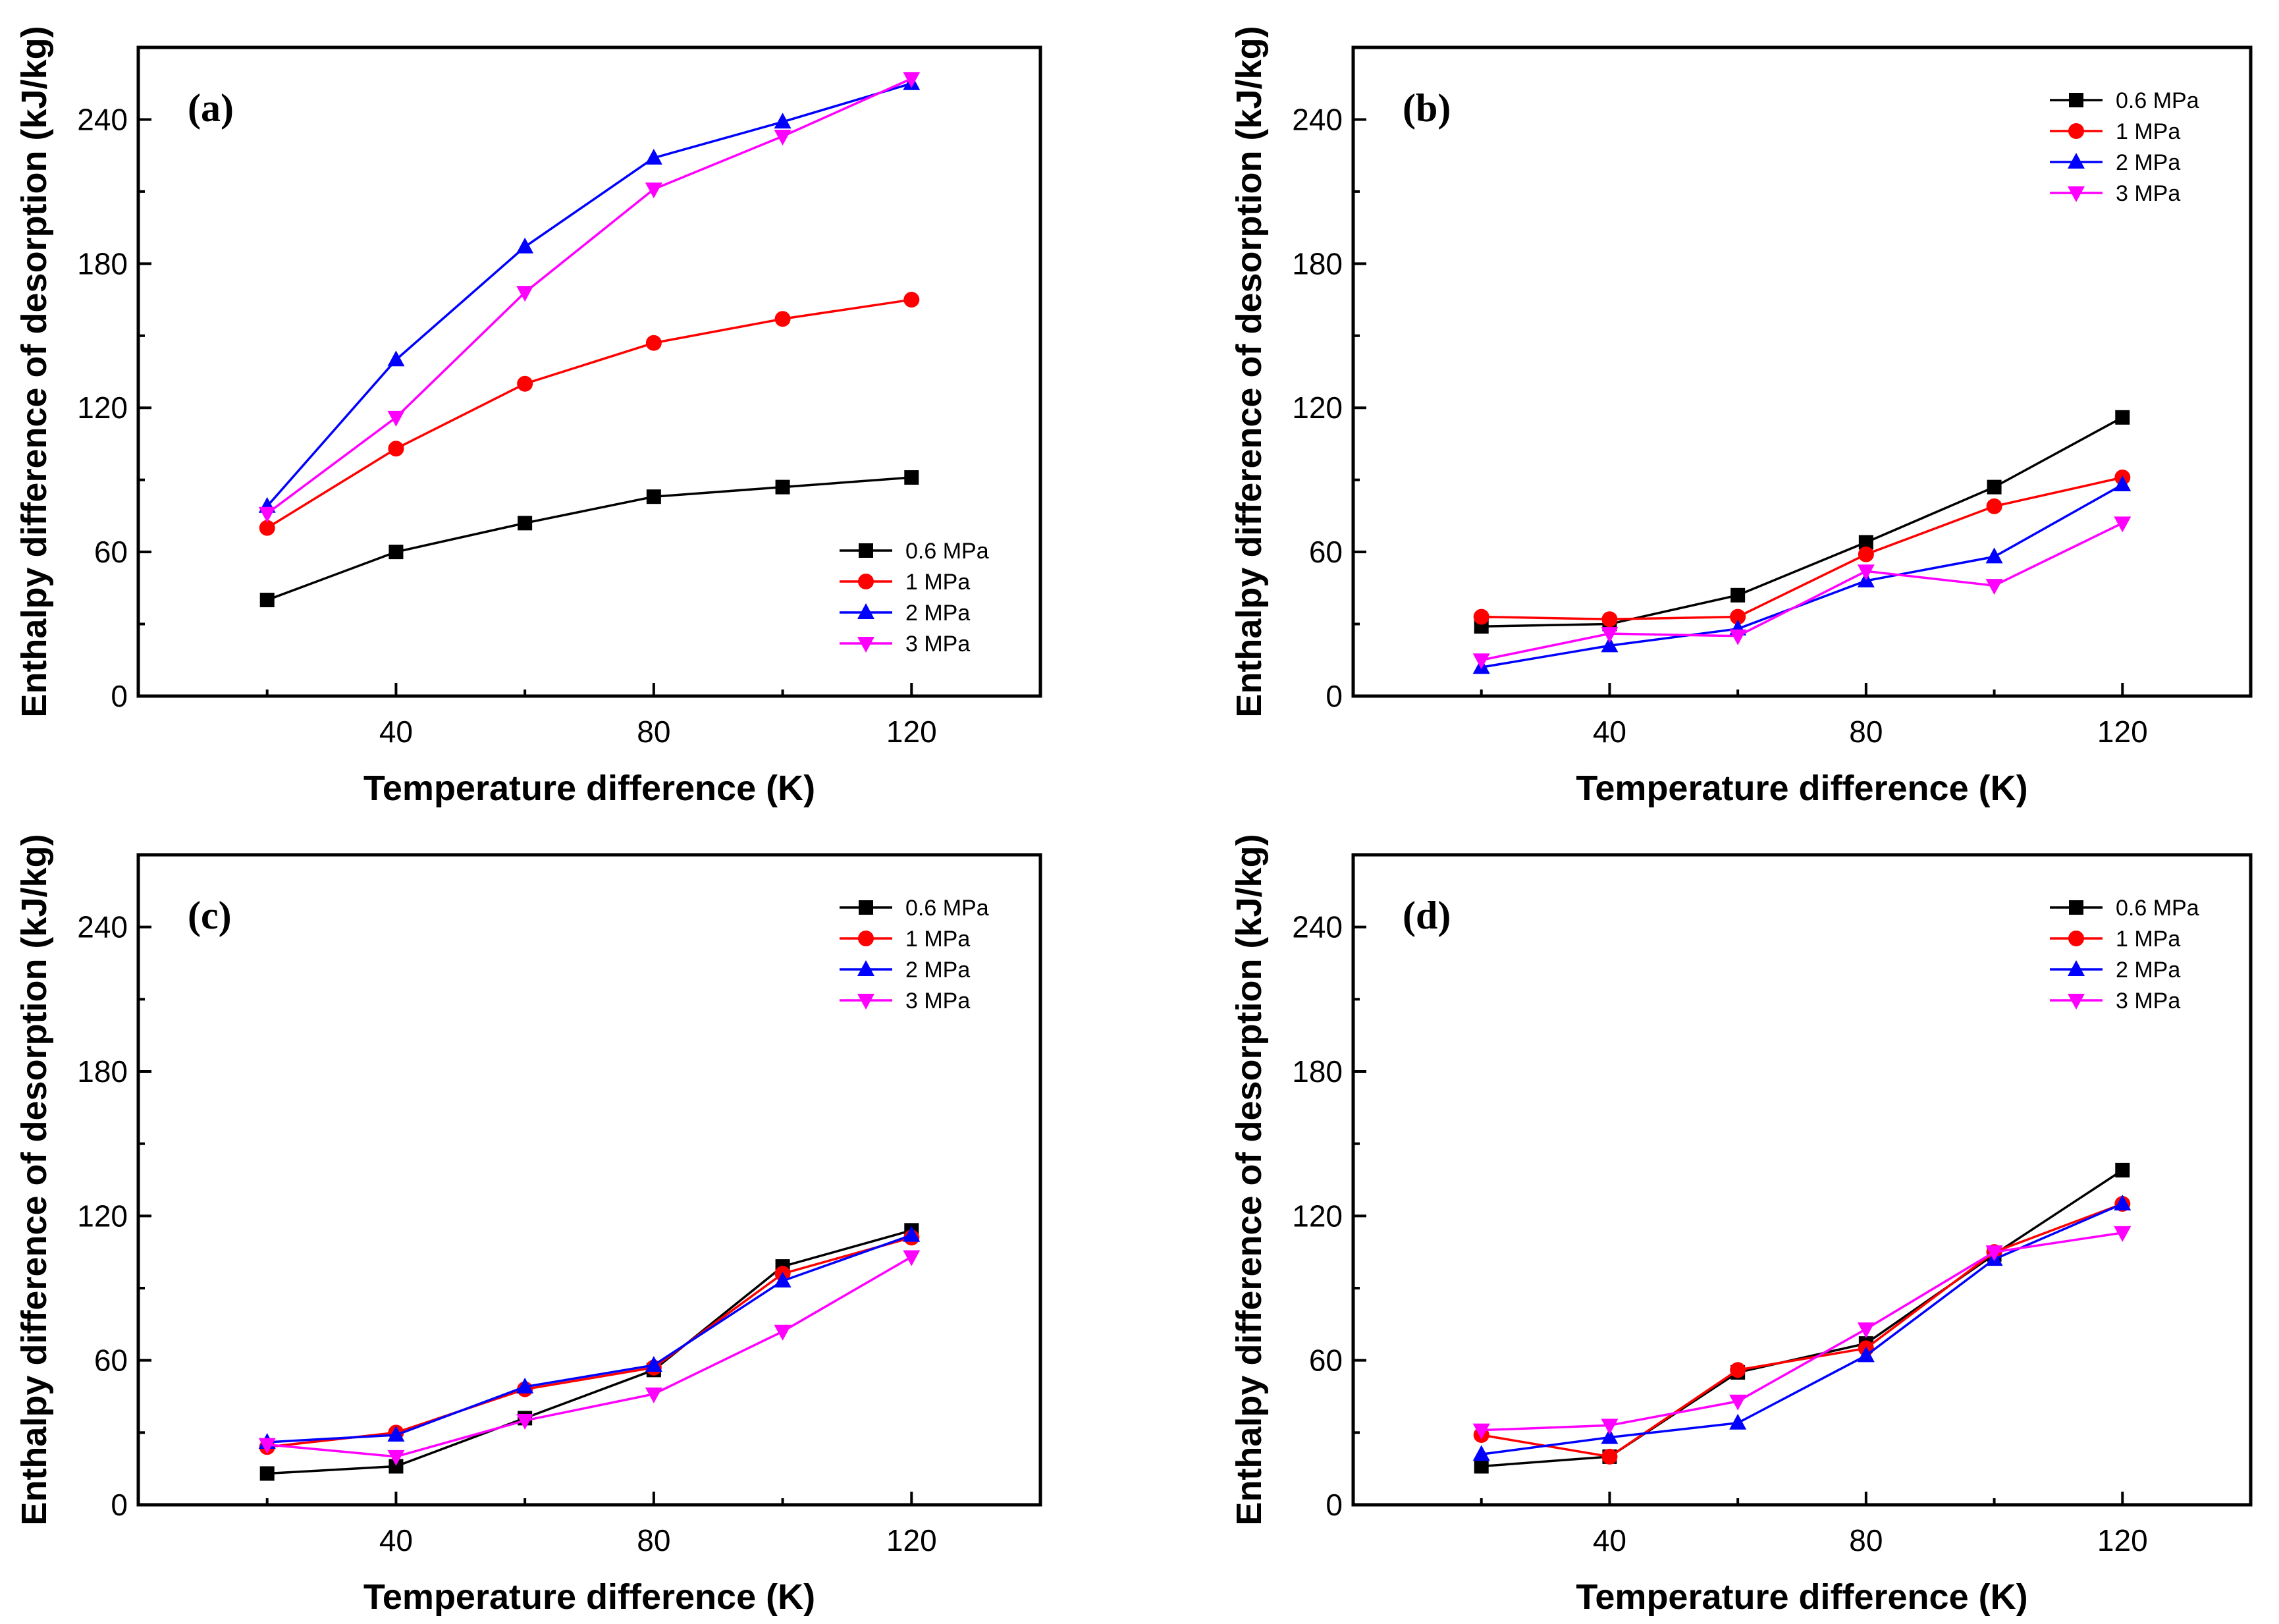  Describe the element at coordinates (210, 915) in the screenshot. I see `panel-label: (c)` at that location.